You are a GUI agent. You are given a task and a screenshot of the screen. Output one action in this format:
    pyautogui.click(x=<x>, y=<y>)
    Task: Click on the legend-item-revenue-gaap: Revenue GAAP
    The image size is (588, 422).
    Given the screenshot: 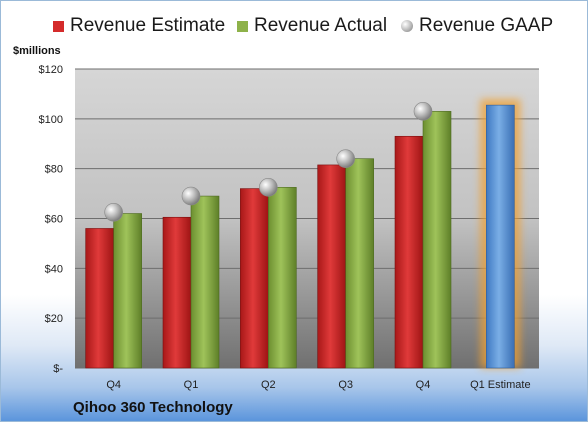 What is the action you would take?
    pyautogui.click(x=477, y=26)
    